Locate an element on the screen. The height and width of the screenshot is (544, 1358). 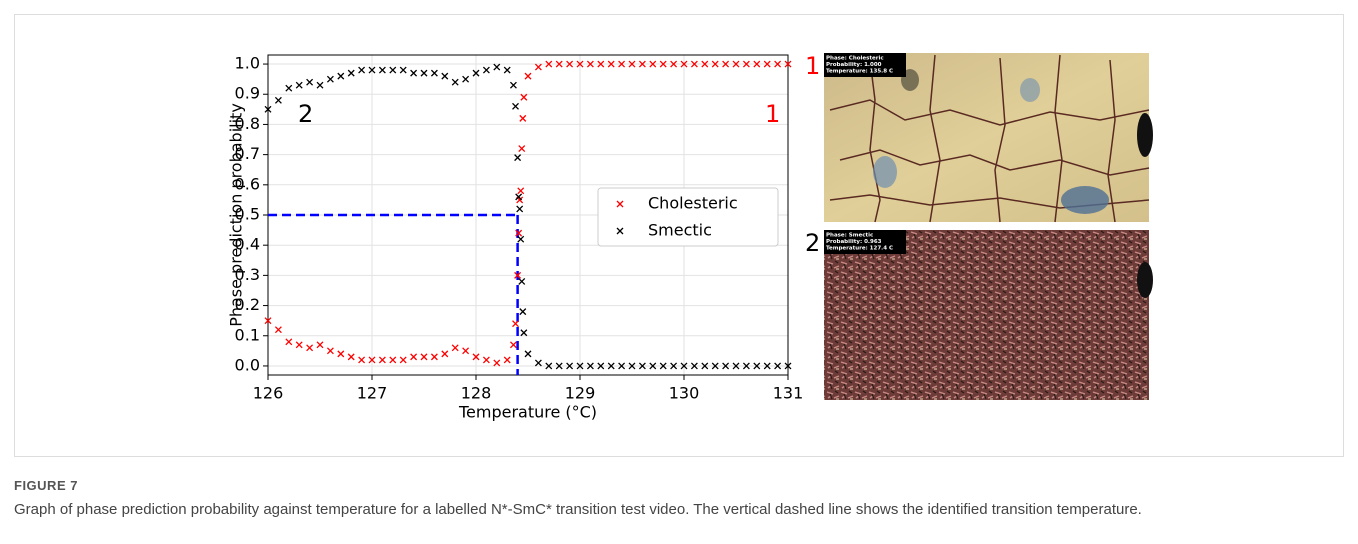
x-tick-label: 128 is located at coordinates (476, 393).